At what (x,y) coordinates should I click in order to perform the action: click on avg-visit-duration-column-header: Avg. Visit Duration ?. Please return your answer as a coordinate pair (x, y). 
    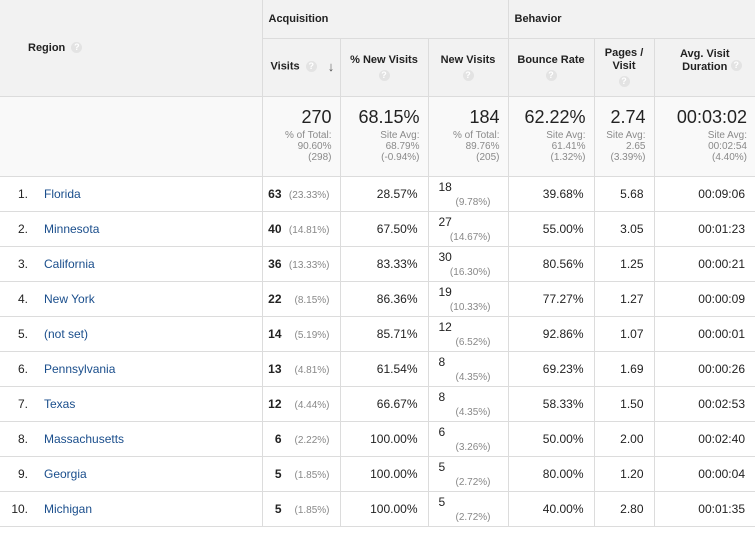
    Looking at the image, I should click on (704, 67).